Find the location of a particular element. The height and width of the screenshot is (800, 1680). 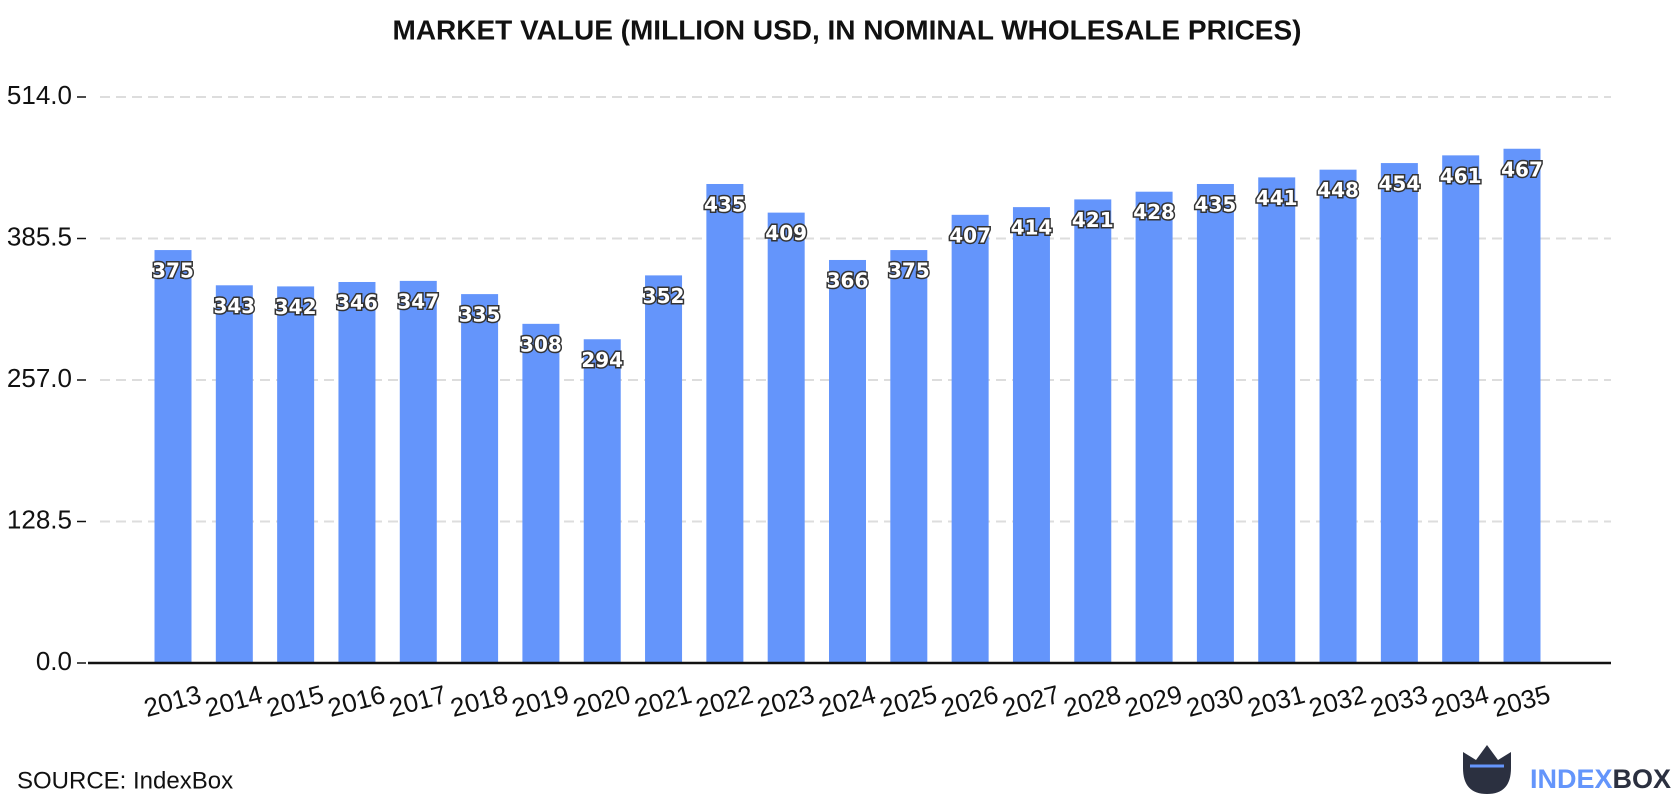

x-tick-label: 2033 is located at coordinates (1399, 701).